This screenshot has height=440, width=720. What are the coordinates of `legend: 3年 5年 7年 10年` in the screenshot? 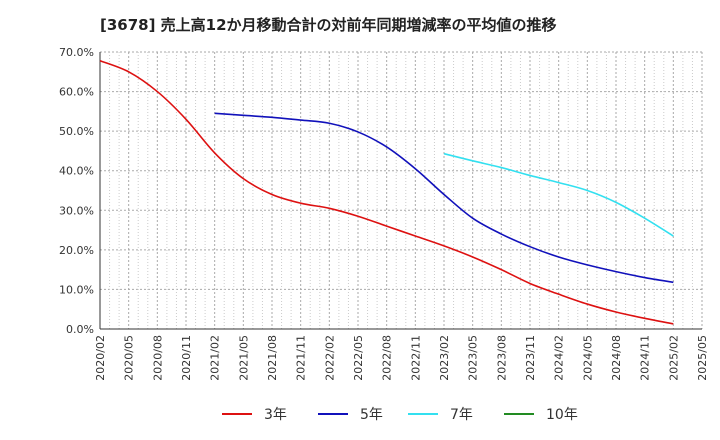 It's located at (400, 415).